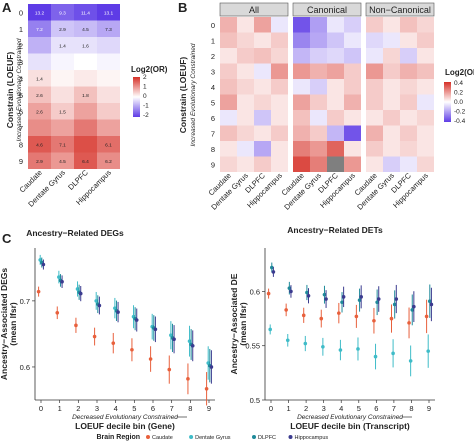 This screenshot has height=443, width=474. Describe the element at coordinates (460, 121) in the screenshot. I see `b-legend-tick: -0.4` at that location.